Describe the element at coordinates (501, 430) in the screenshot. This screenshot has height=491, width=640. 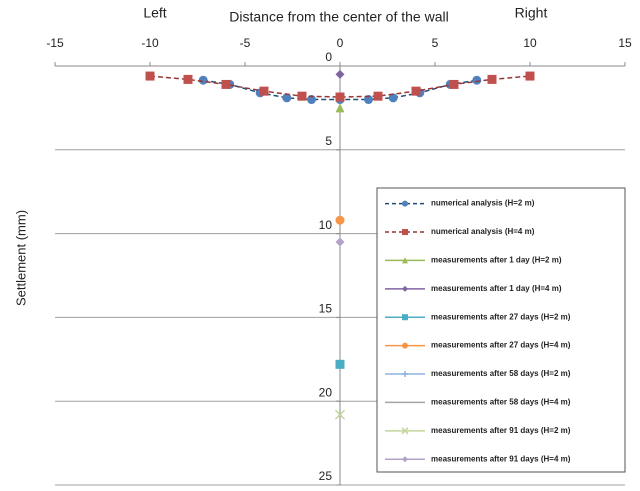
I see `legend-label: measurements after 91 days (H=2 m)` at that location.